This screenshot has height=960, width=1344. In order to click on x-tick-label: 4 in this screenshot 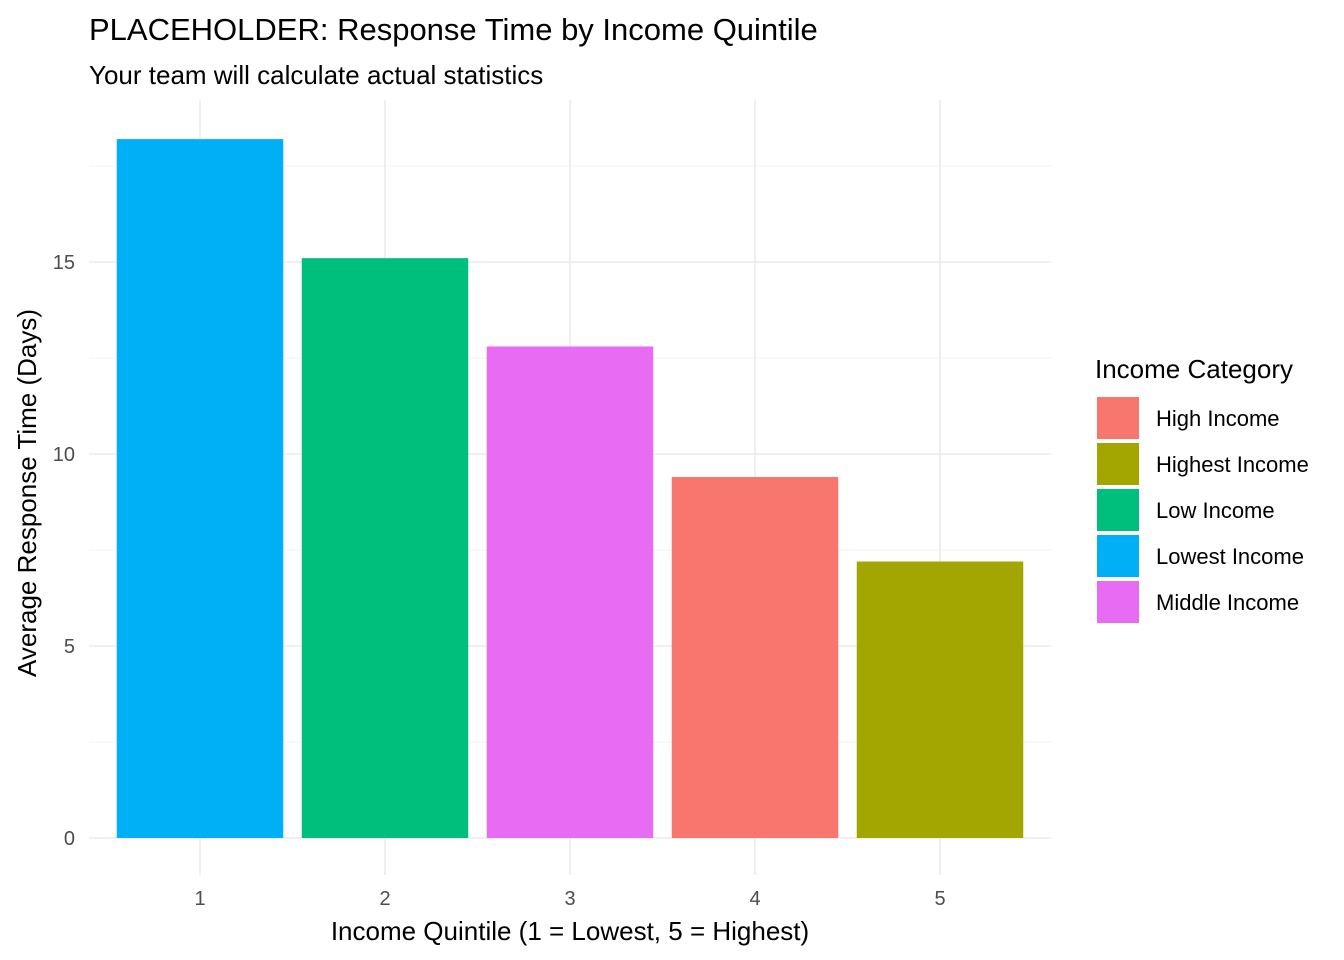, I will do `click(754, 899)`.